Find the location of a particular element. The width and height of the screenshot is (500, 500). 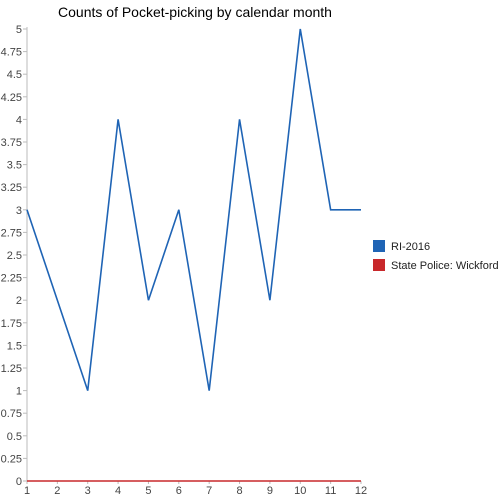

x-tick-label: 11 is located at coordinates (330, 491).